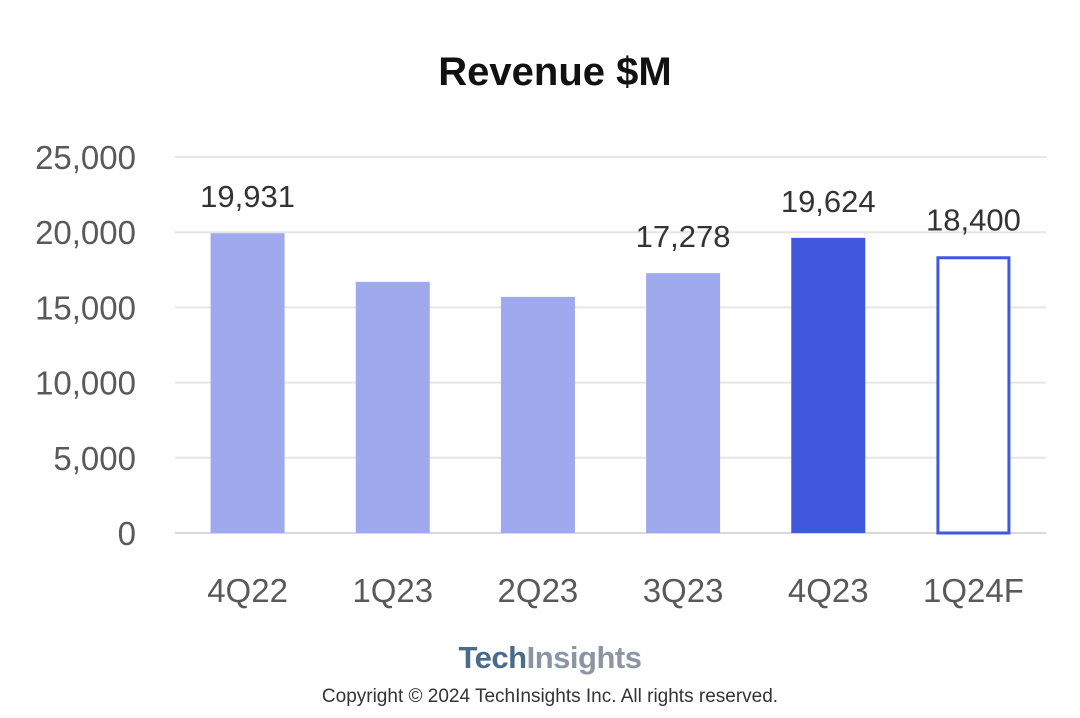 The width and height of the screenshot is (1080, 718). Describe the element at coordinates (392, 590) in the screenshot. I see `x-tick-label: 1Q23` at that location.